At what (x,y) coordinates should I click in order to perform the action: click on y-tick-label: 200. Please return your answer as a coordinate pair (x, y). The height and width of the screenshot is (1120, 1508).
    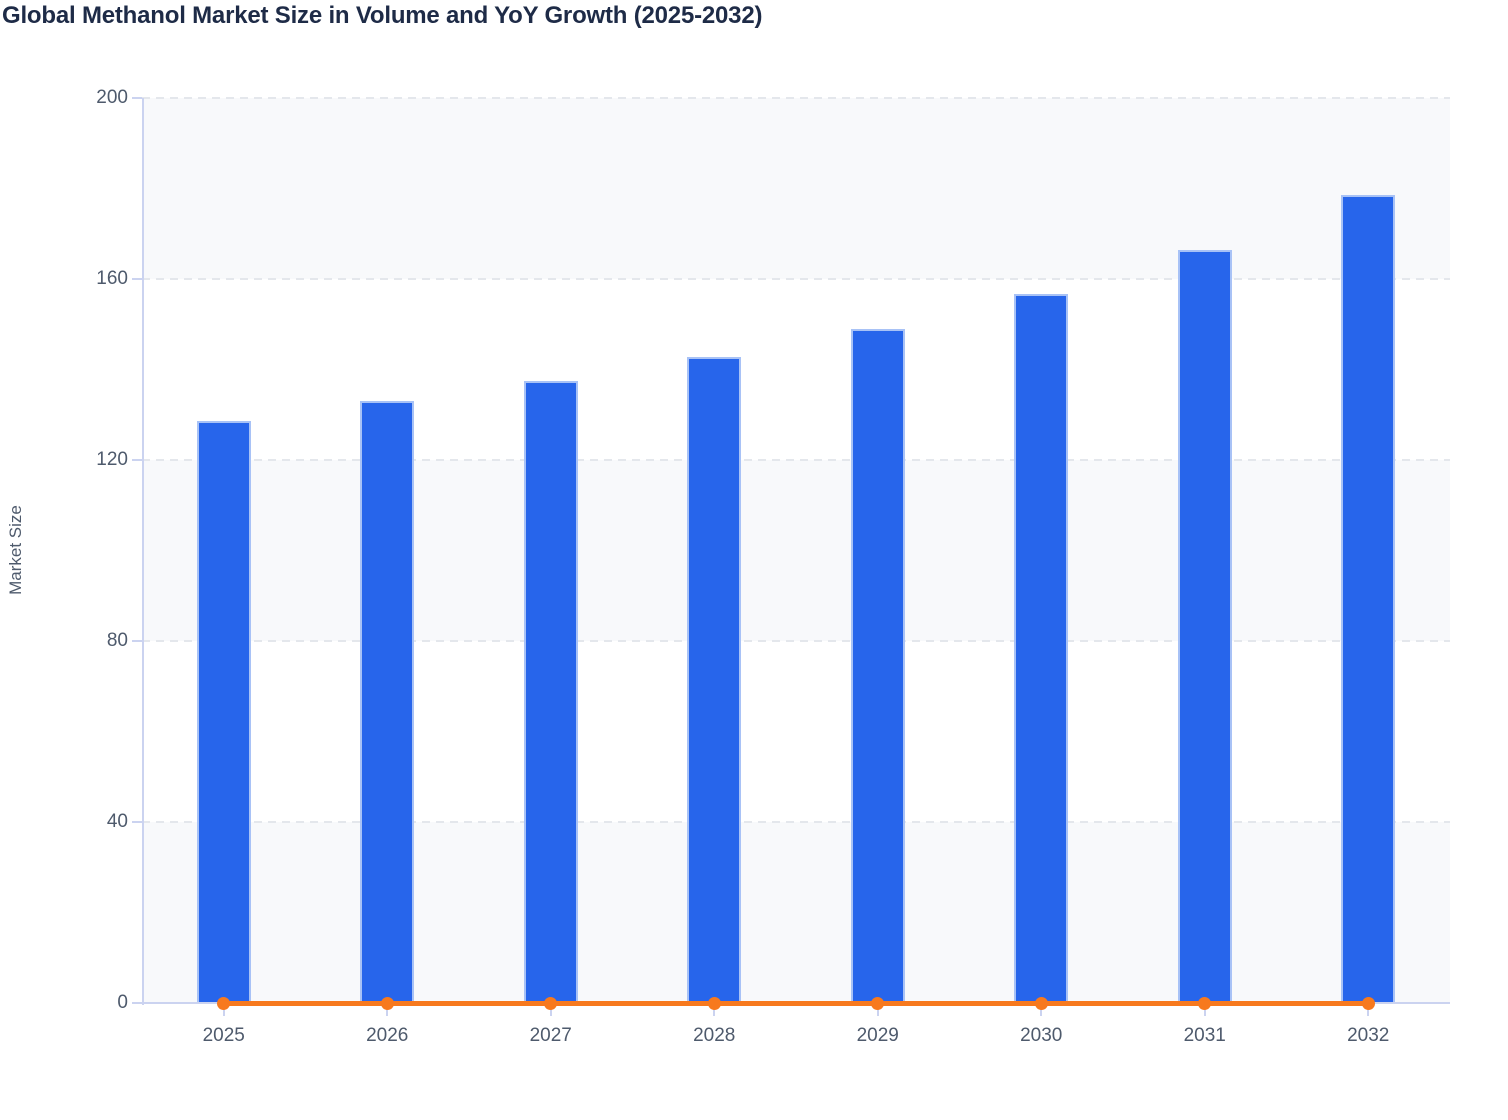
    Looking at the image, I should click on (112, 97).